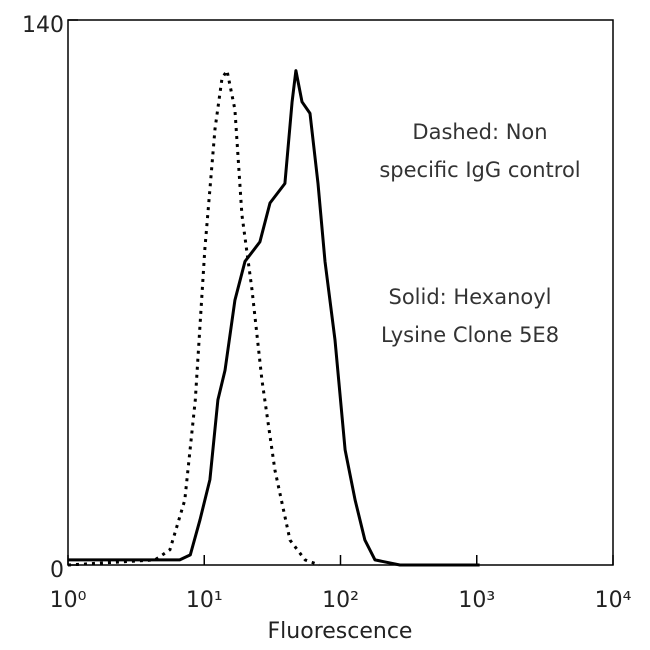 The height and width of the screenshot is (650, 650). What do you see at coordinates (470, 297) in the screenshot?
I see `annotation: Solid: Hexanoyl` at bounding box center [470, 297].